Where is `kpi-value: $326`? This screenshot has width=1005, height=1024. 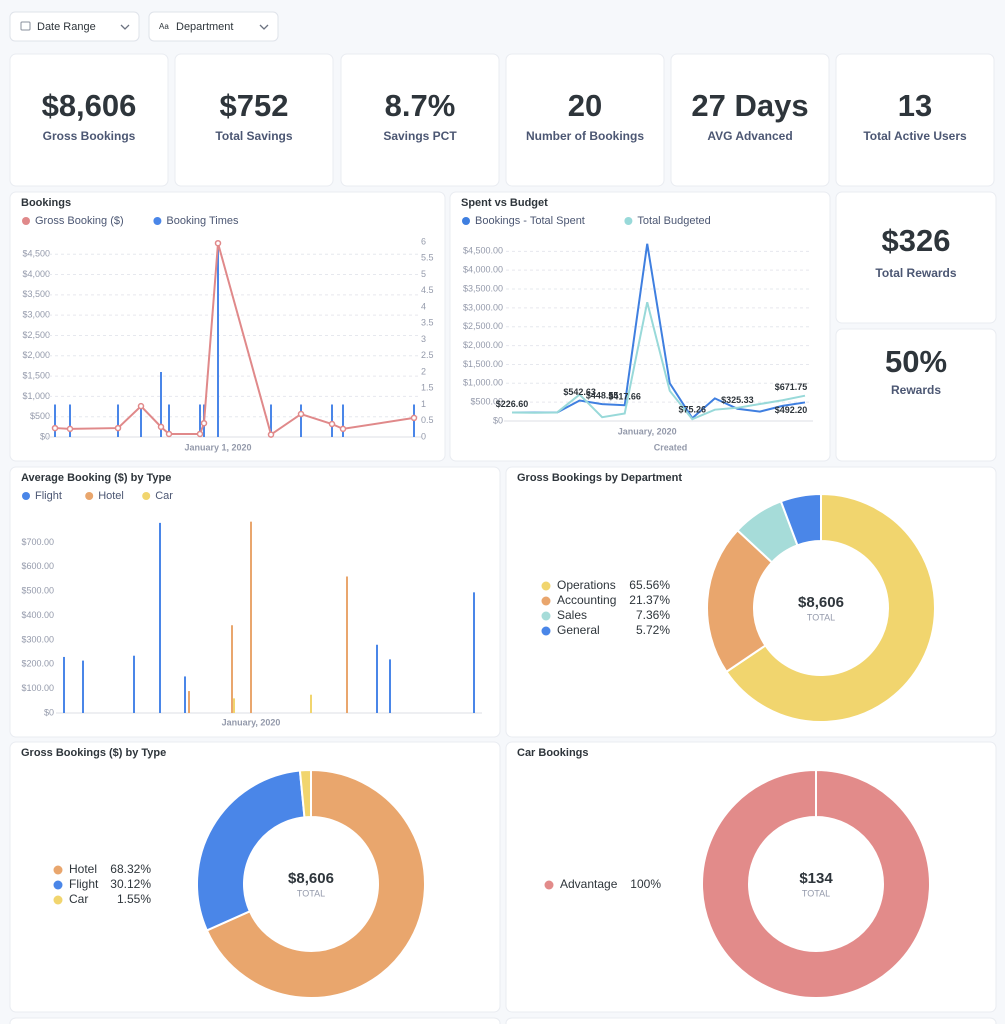
kpi-value: $326 is located at coordinates (916, 240).